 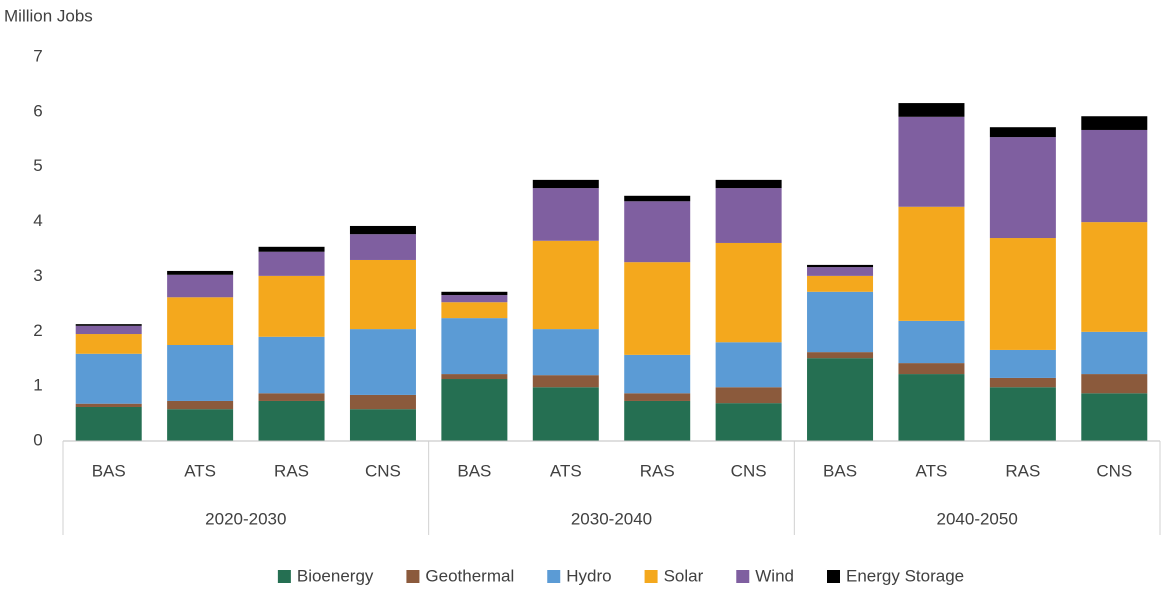 I want to click on legend-label: Solar, so click(x=684, y=575).